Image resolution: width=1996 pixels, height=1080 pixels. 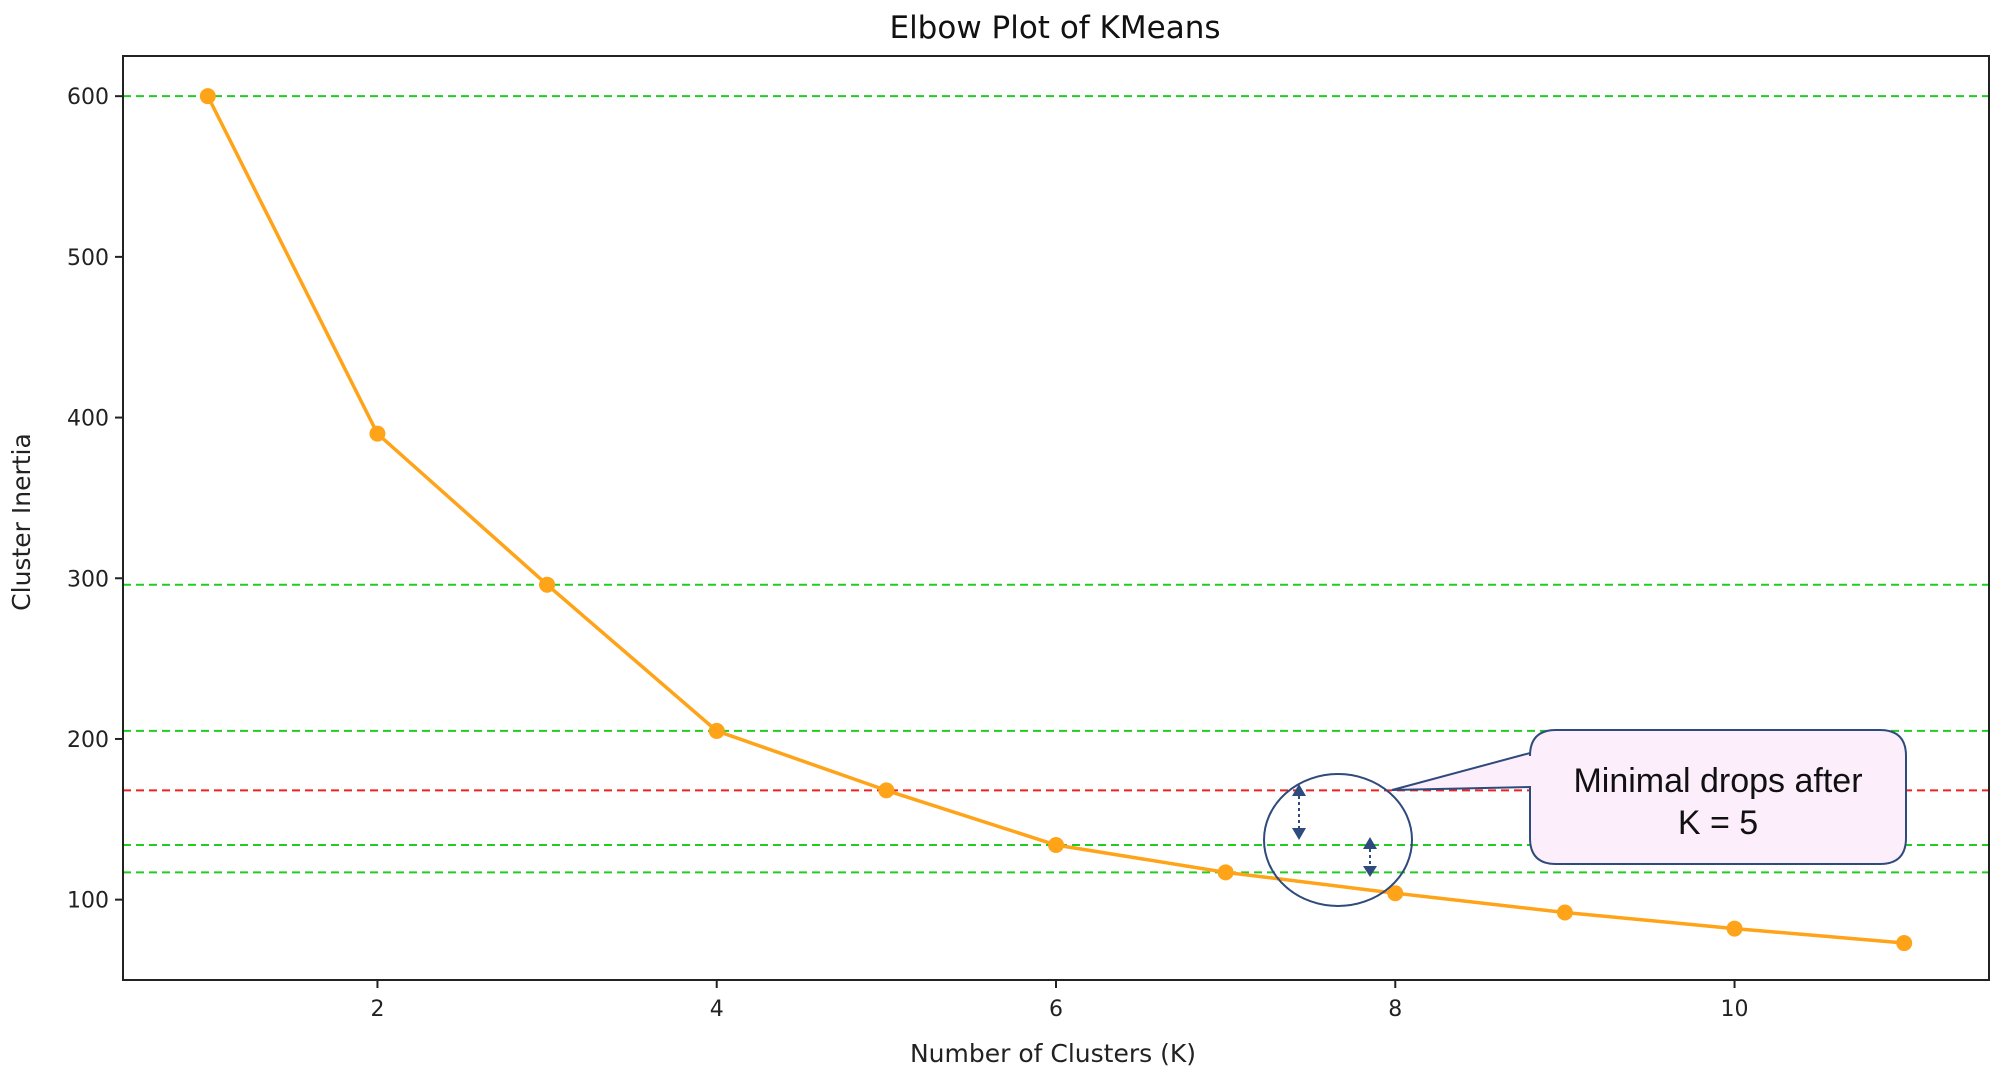 What do you see at coordinates (88, 901) in the screenshot?
I see `y-tick-label: 100` at bounding box center [88, 901].